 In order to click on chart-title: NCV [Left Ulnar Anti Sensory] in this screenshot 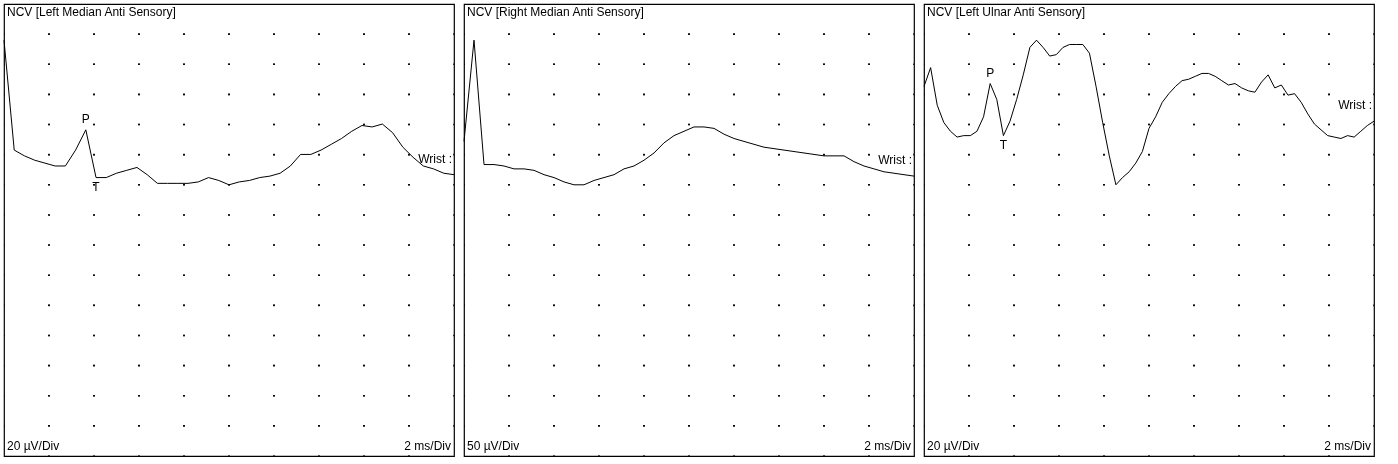, I will do `click(1006, 12)`.